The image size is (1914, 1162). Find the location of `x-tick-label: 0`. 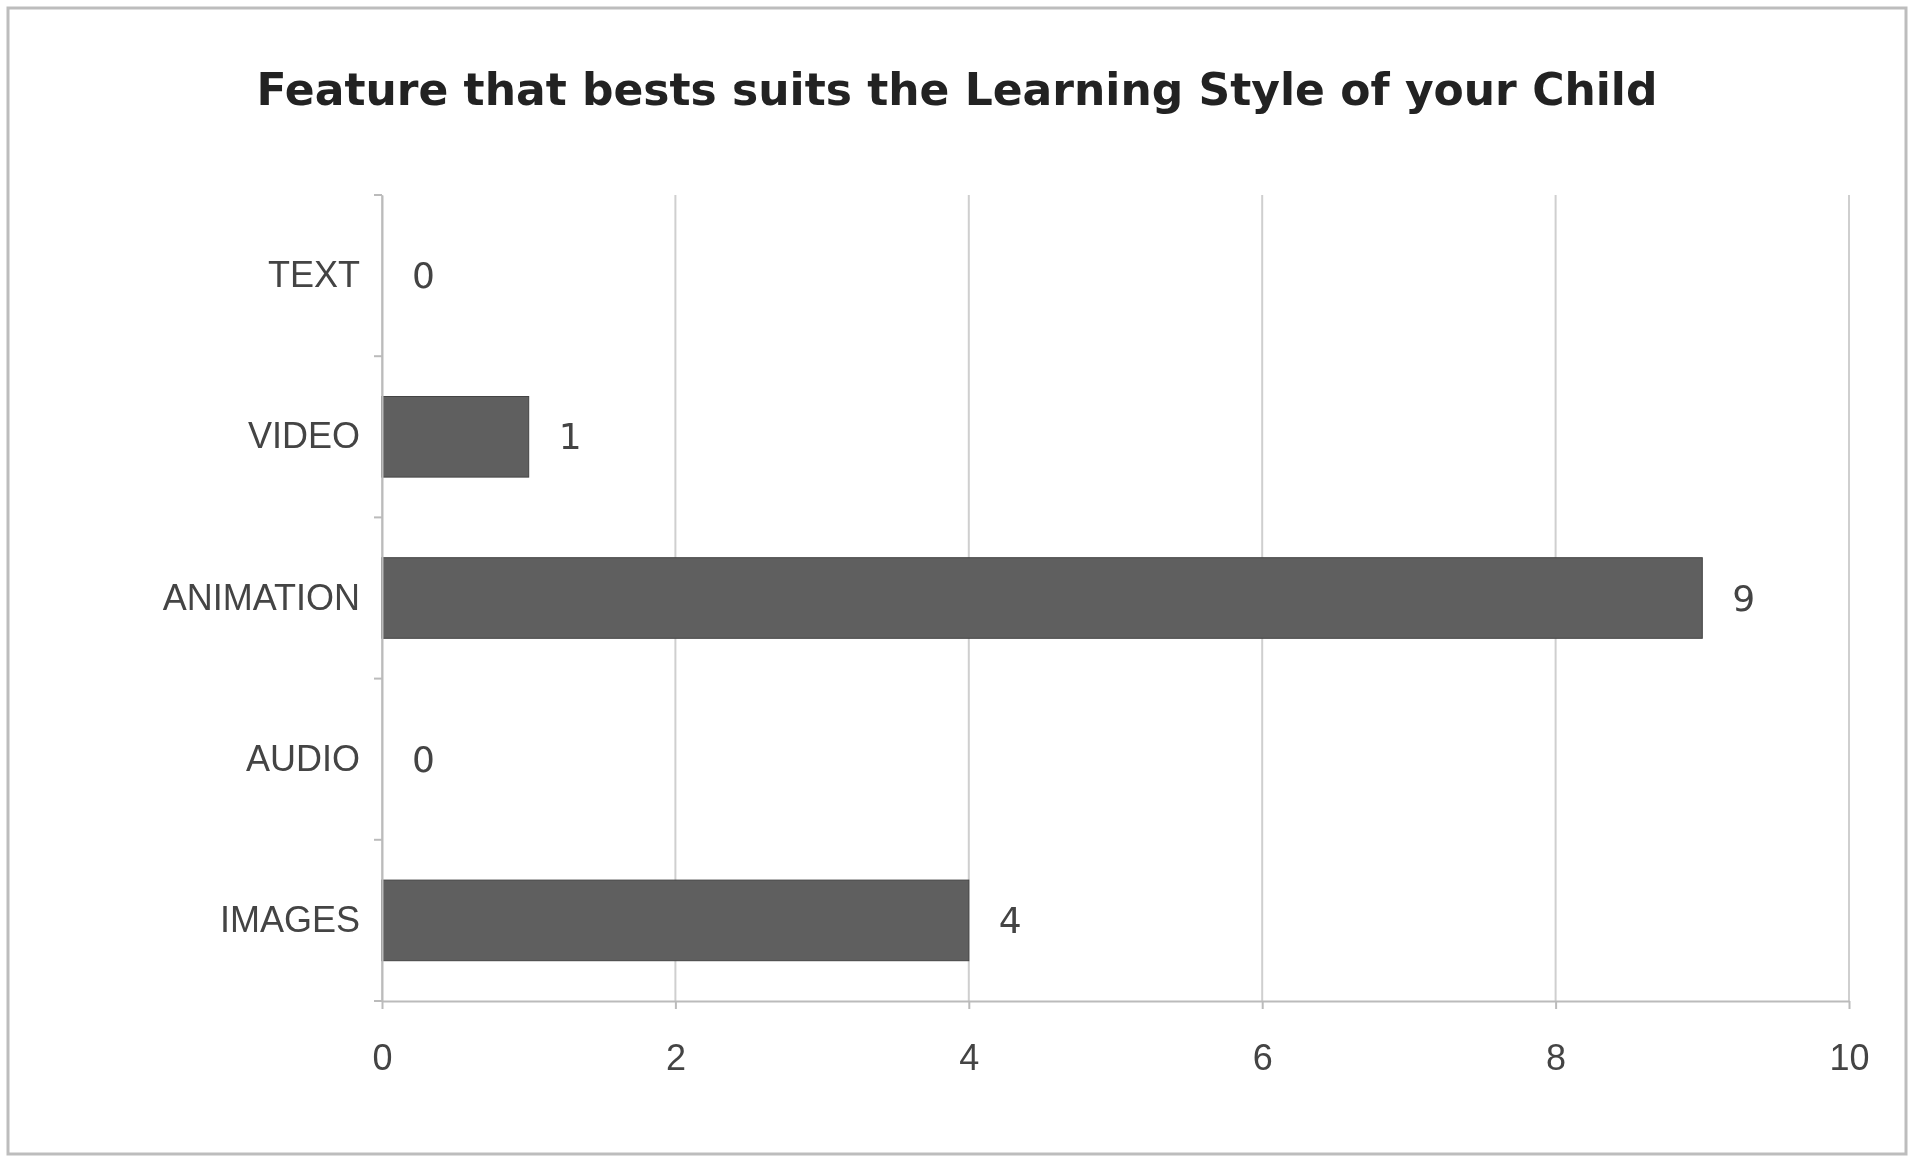

x-tick-label: 0 is located at coordinates (382, 1057).